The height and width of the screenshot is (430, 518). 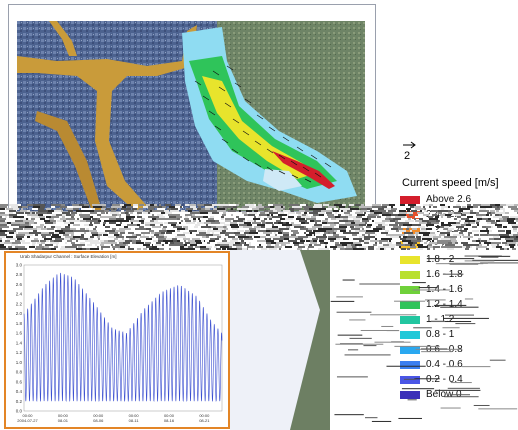 What do you see at coordinates (98, 420) in the screenshot?
I see `x-tick-date: 08-06` at bounding box center [98, 420].